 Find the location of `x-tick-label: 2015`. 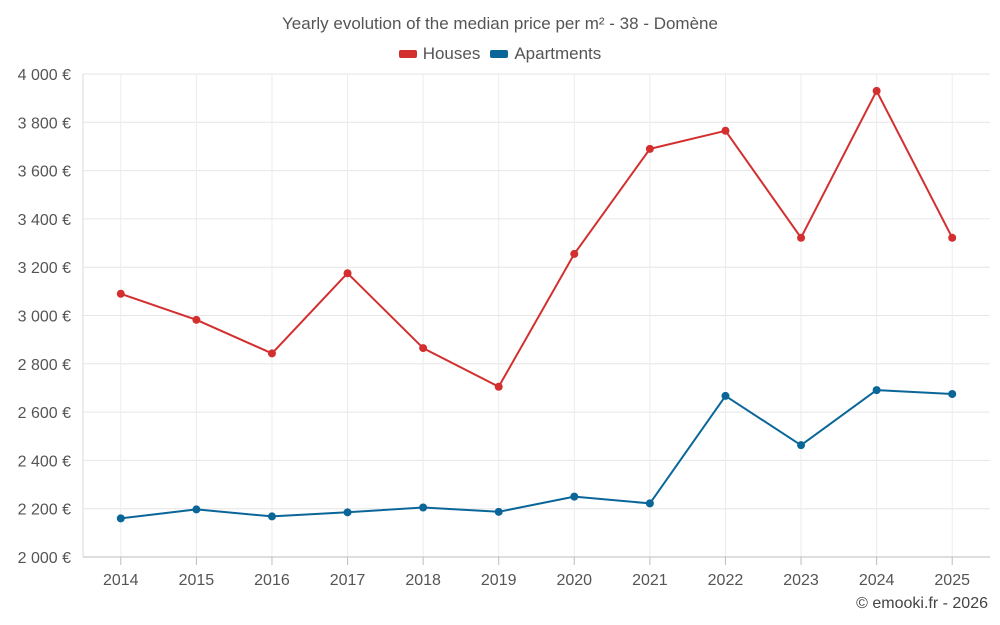

x-tick-label: 2015 is located at coordinates (197, 580).